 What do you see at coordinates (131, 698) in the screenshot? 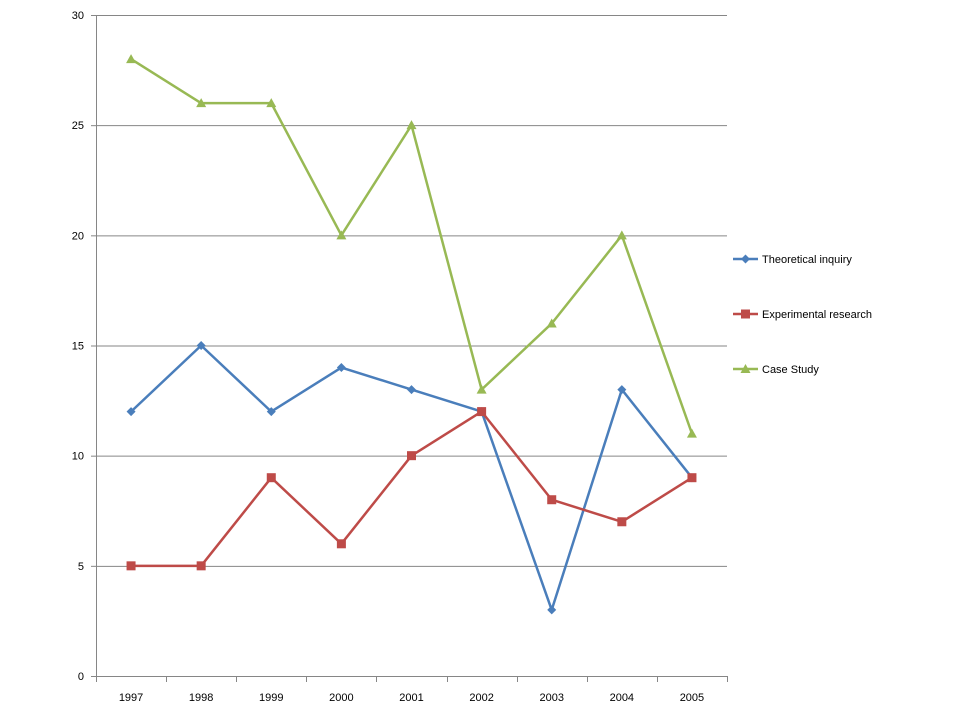
I see `x-tick-label-1997: 1997` at bounding box center [131, 698].